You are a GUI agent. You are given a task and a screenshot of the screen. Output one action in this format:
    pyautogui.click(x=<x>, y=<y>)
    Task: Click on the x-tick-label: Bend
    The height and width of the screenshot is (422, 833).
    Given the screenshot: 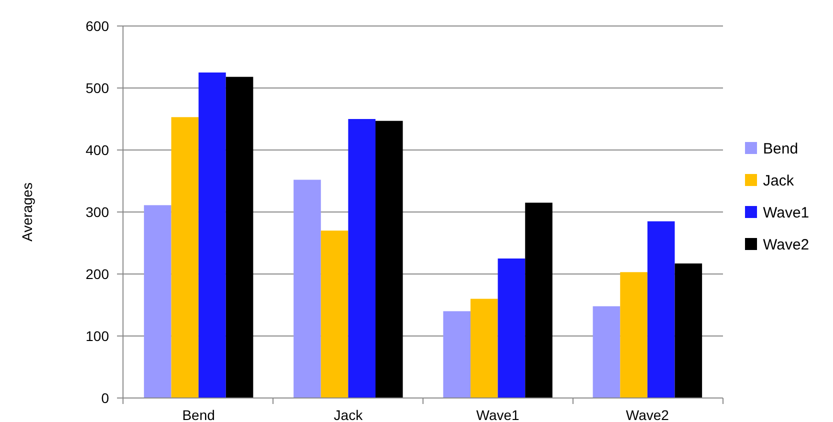 What is the action you would take?
    pyautogui.click(x=198, y=414)
    